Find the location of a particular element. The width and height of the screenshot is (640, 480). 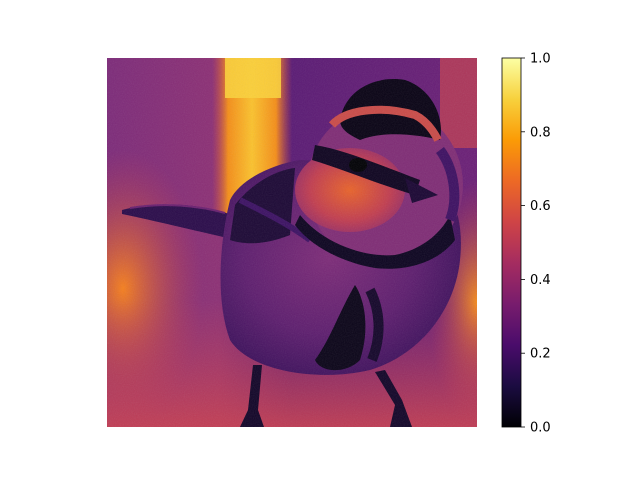

colorbar-tick-label: 0.4 is located at coordinates (540, 280).